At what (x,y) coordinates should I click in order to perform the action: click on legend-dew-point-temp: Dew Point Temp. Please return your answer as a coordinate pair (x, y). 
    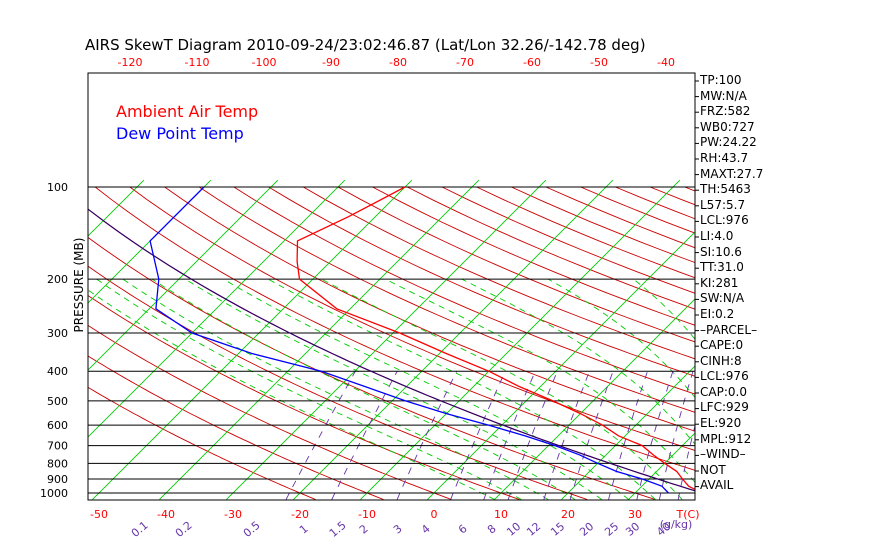
    Looking at the image, I should click on (180, 133).